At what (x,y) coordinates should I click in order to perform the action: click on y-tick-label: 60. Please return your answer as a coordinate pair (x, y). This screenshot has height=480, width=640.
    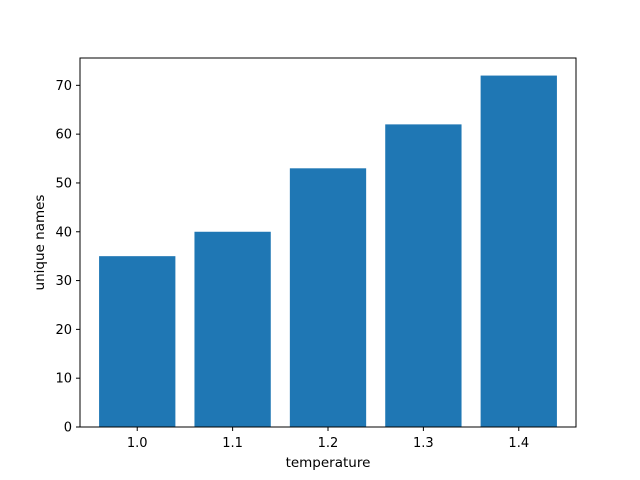
    Looking at the image, I should click on (63, 135).